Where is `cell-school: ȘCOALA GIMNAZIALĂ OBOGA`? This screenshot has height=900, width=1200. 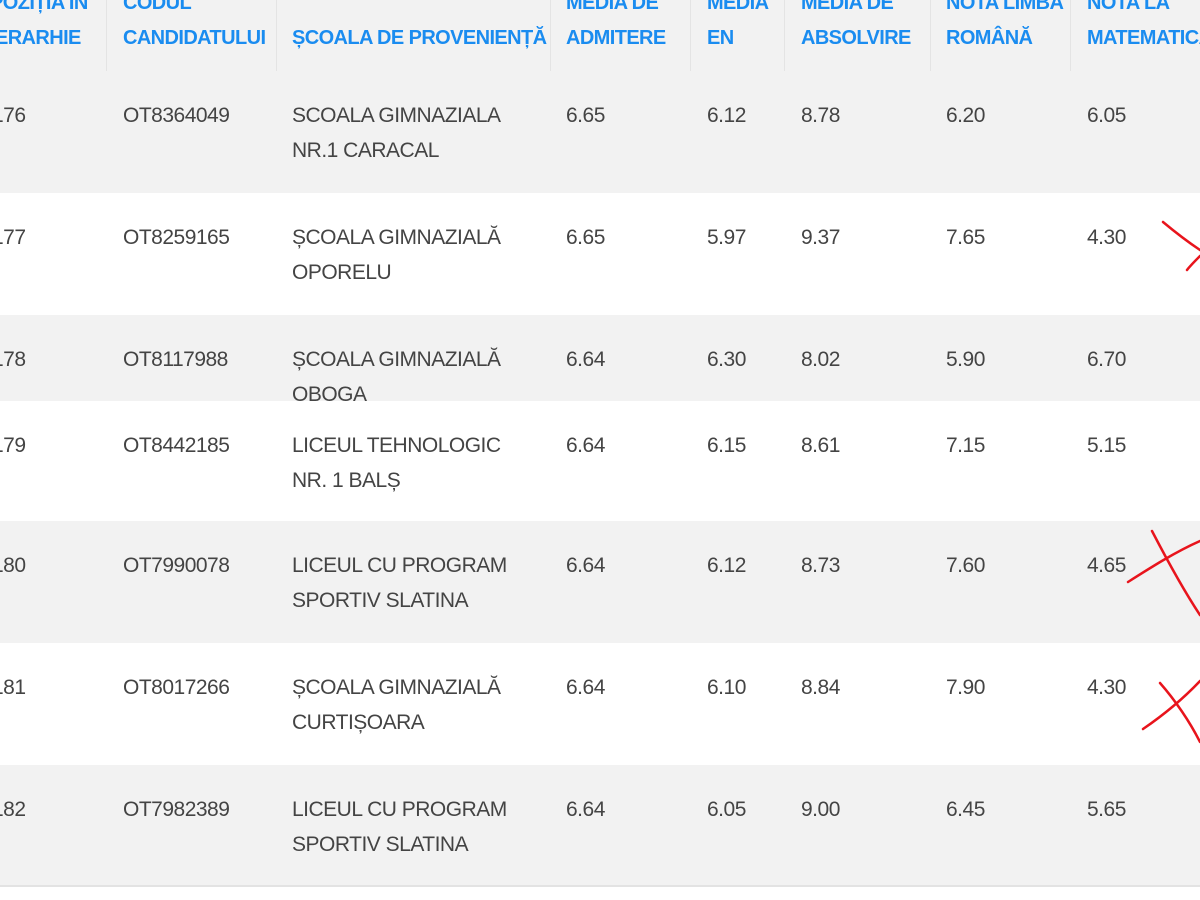 cell-school: ȘCOALA GIMNAZIALĂ OBOGA is located at coordinates (396, 377).